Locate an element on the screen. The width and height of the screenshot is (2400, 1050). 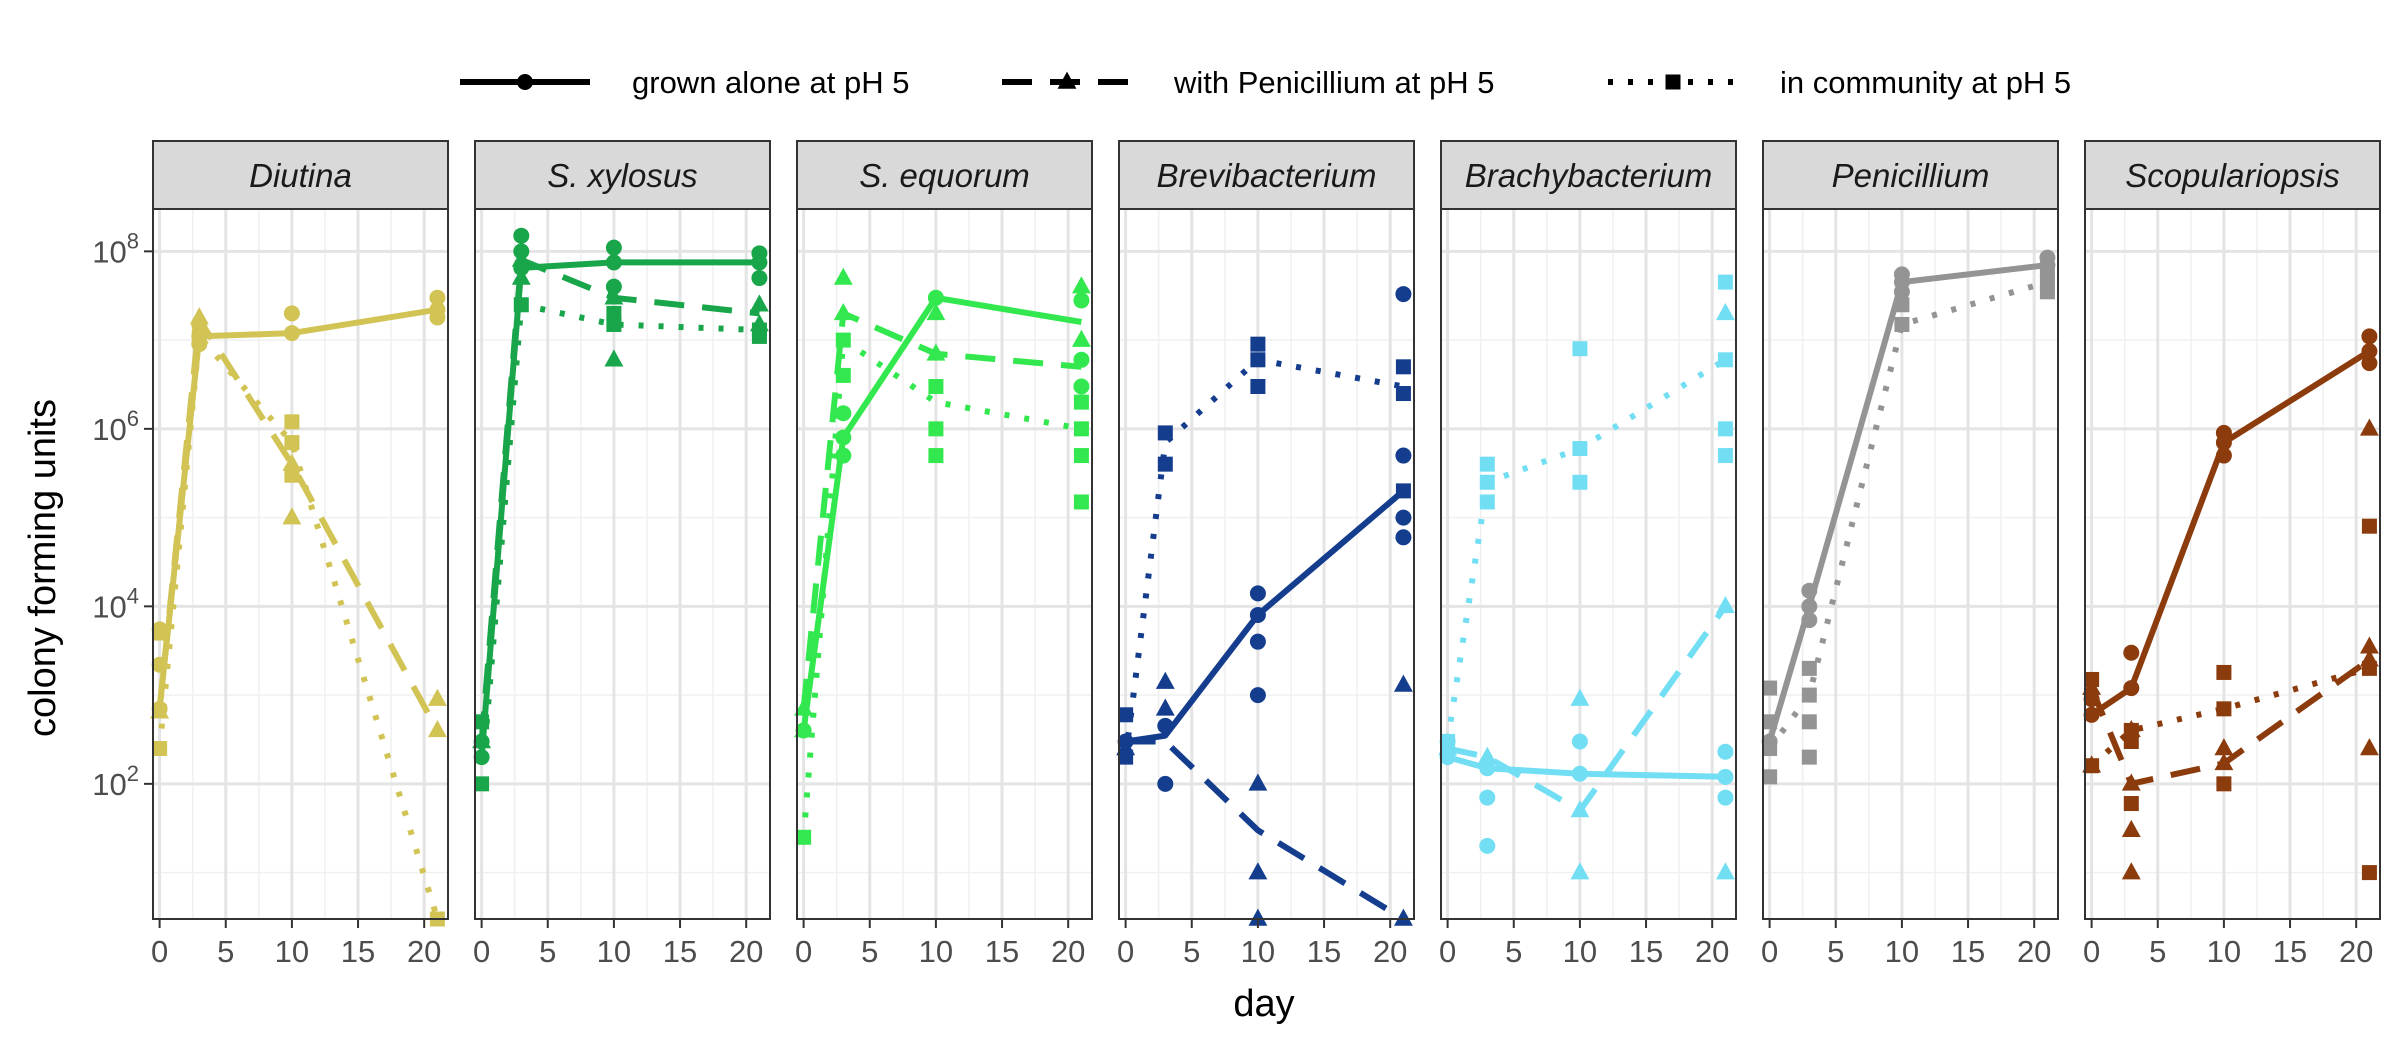
panel-title: Diutina is located at coordinates (300, 175).